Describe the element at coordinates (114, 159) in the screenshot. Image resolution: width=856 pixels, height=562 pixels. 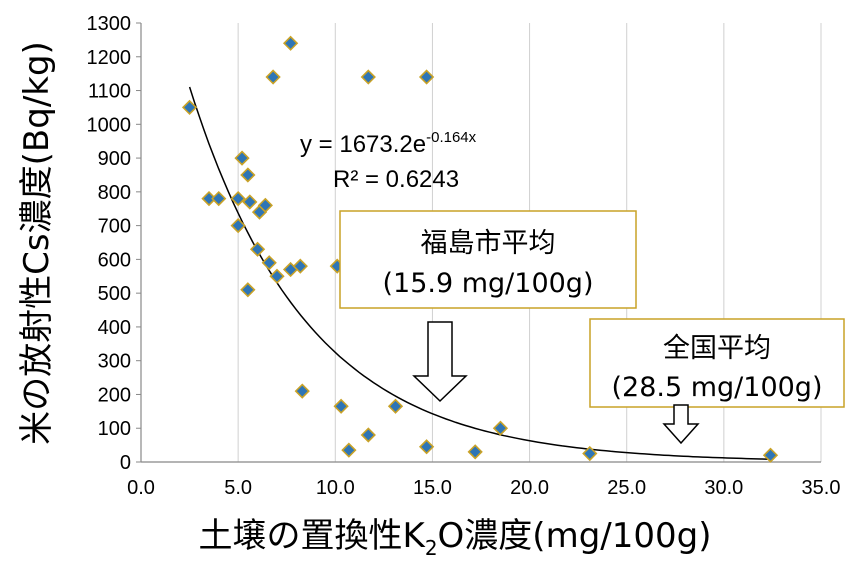
I see `y-tick-label: 900` at that location.